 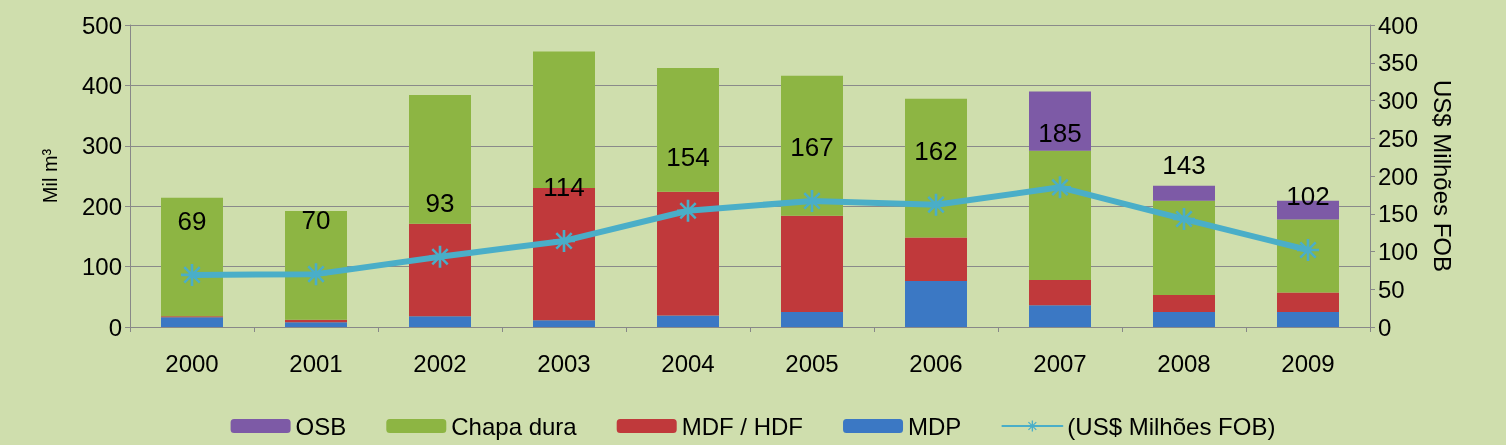 I want to click on y2-axis-title: US$ Milhões FOB, so click(x=1442, y=176).